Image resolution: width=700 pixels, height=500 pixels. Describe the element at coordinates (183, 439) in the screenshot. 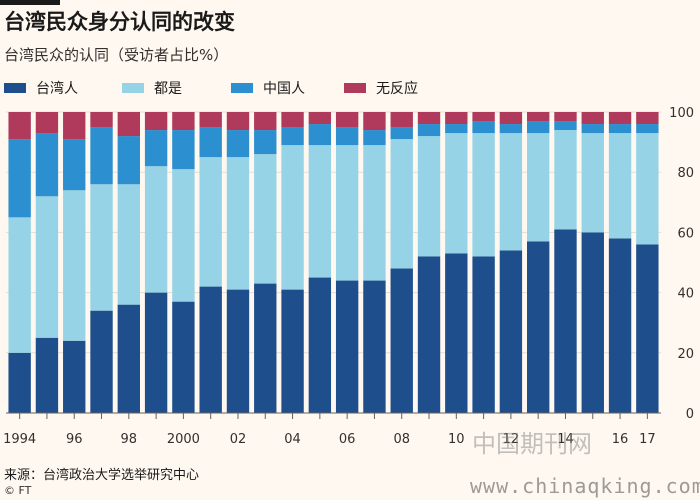

I see `x-tick-label: 2000` at that location.